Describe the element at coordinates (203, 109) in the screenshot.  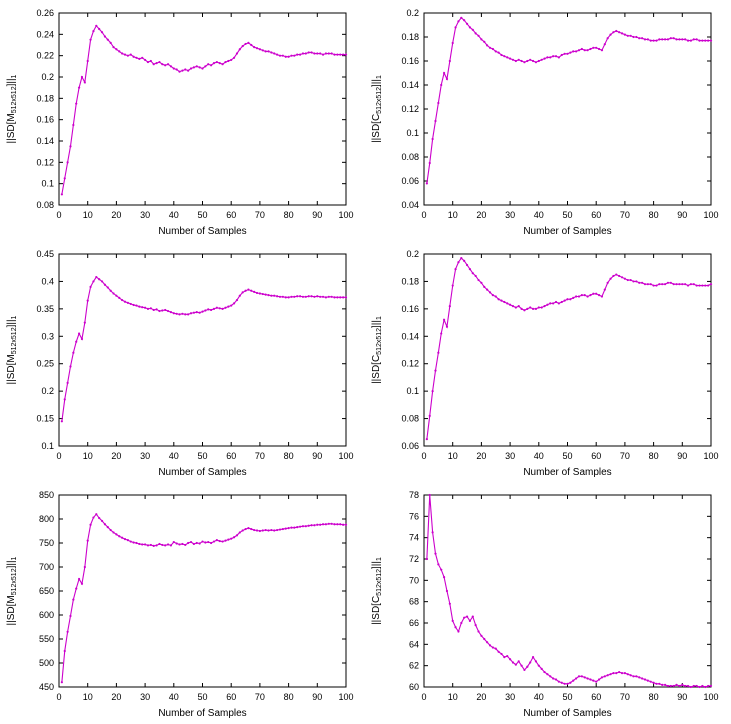
I see `series-line` at that location.